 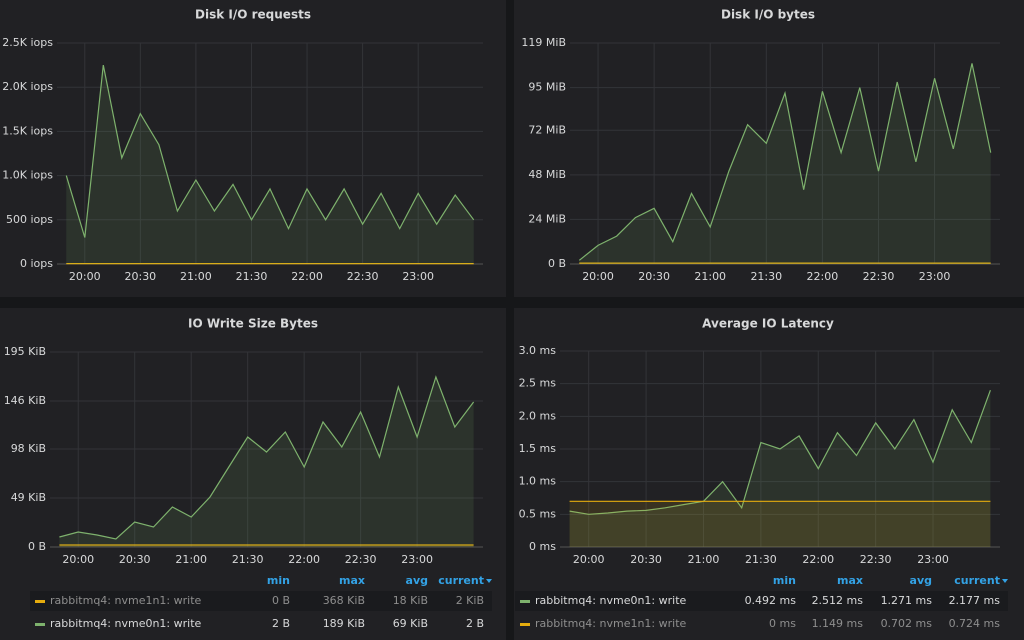 What do you see at coordinates (410, 623) in the screenshot?
I see `legend-stat: 69 KiB` at bounding box center [410, 623].